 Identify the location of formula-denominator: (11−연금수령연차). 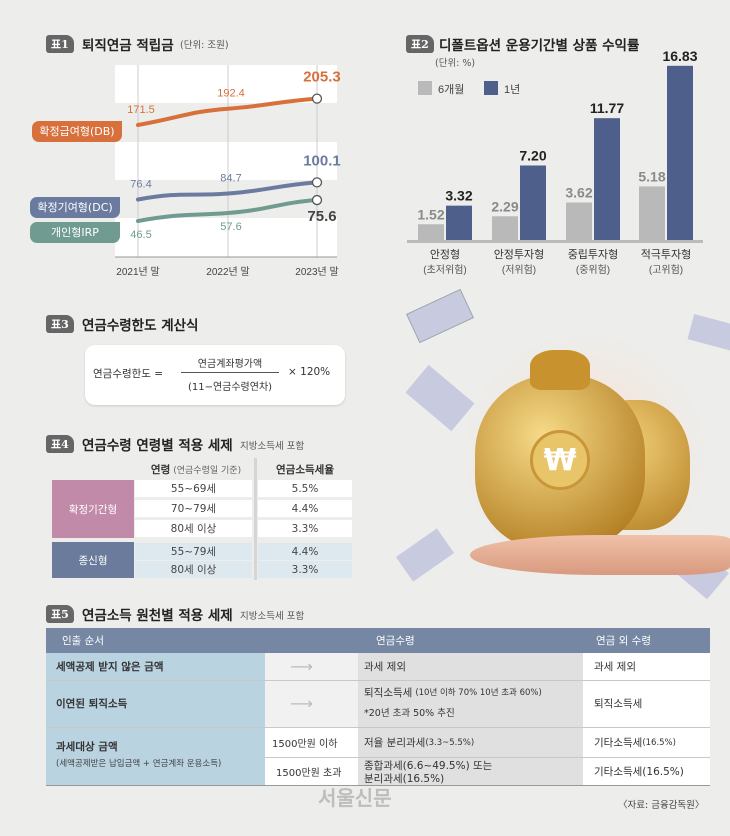
(230, 387).